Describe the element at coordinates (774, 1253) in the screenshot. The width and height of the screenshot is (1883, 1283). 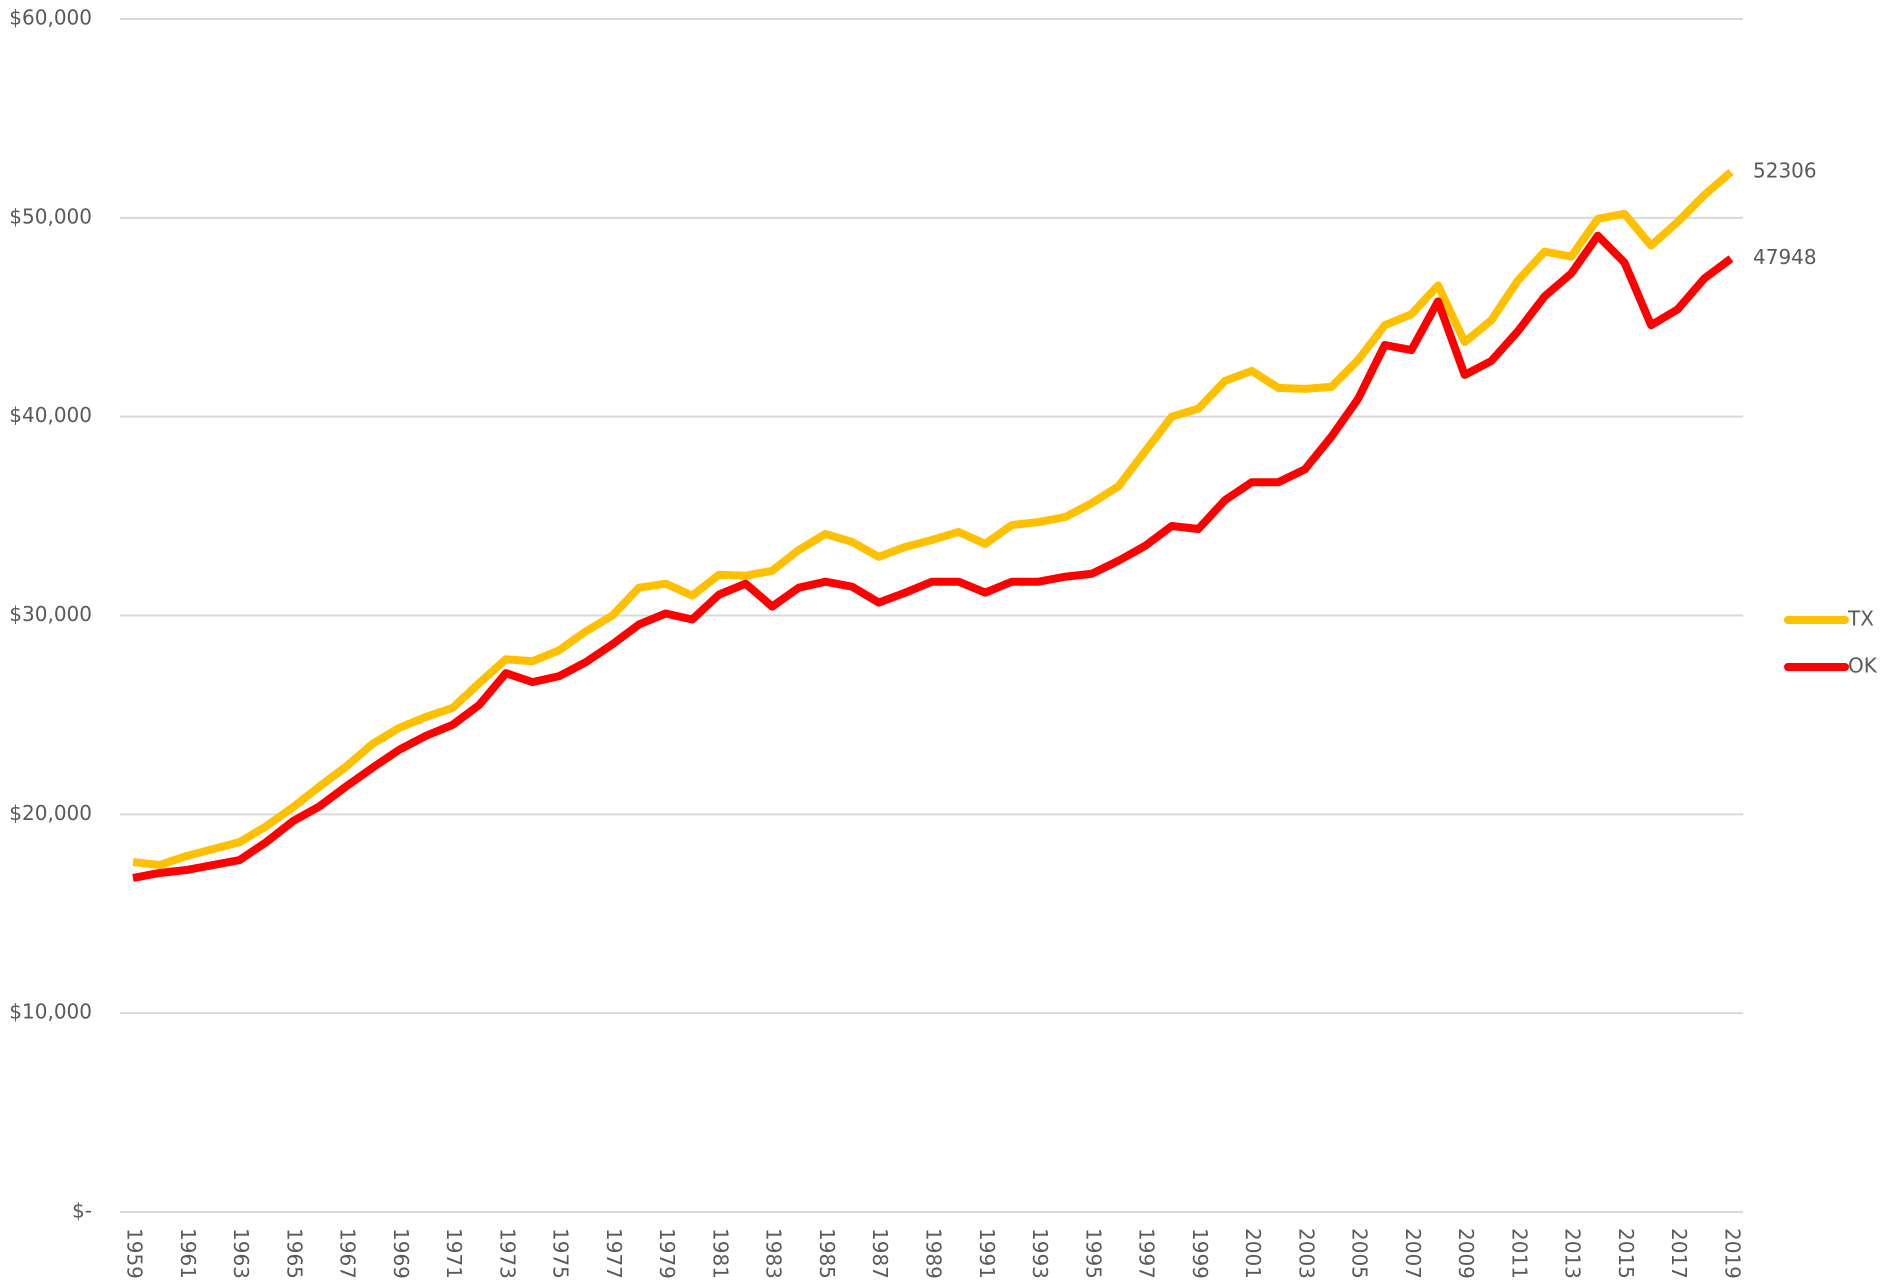
I see `x-tick-label: 1983` at that location.